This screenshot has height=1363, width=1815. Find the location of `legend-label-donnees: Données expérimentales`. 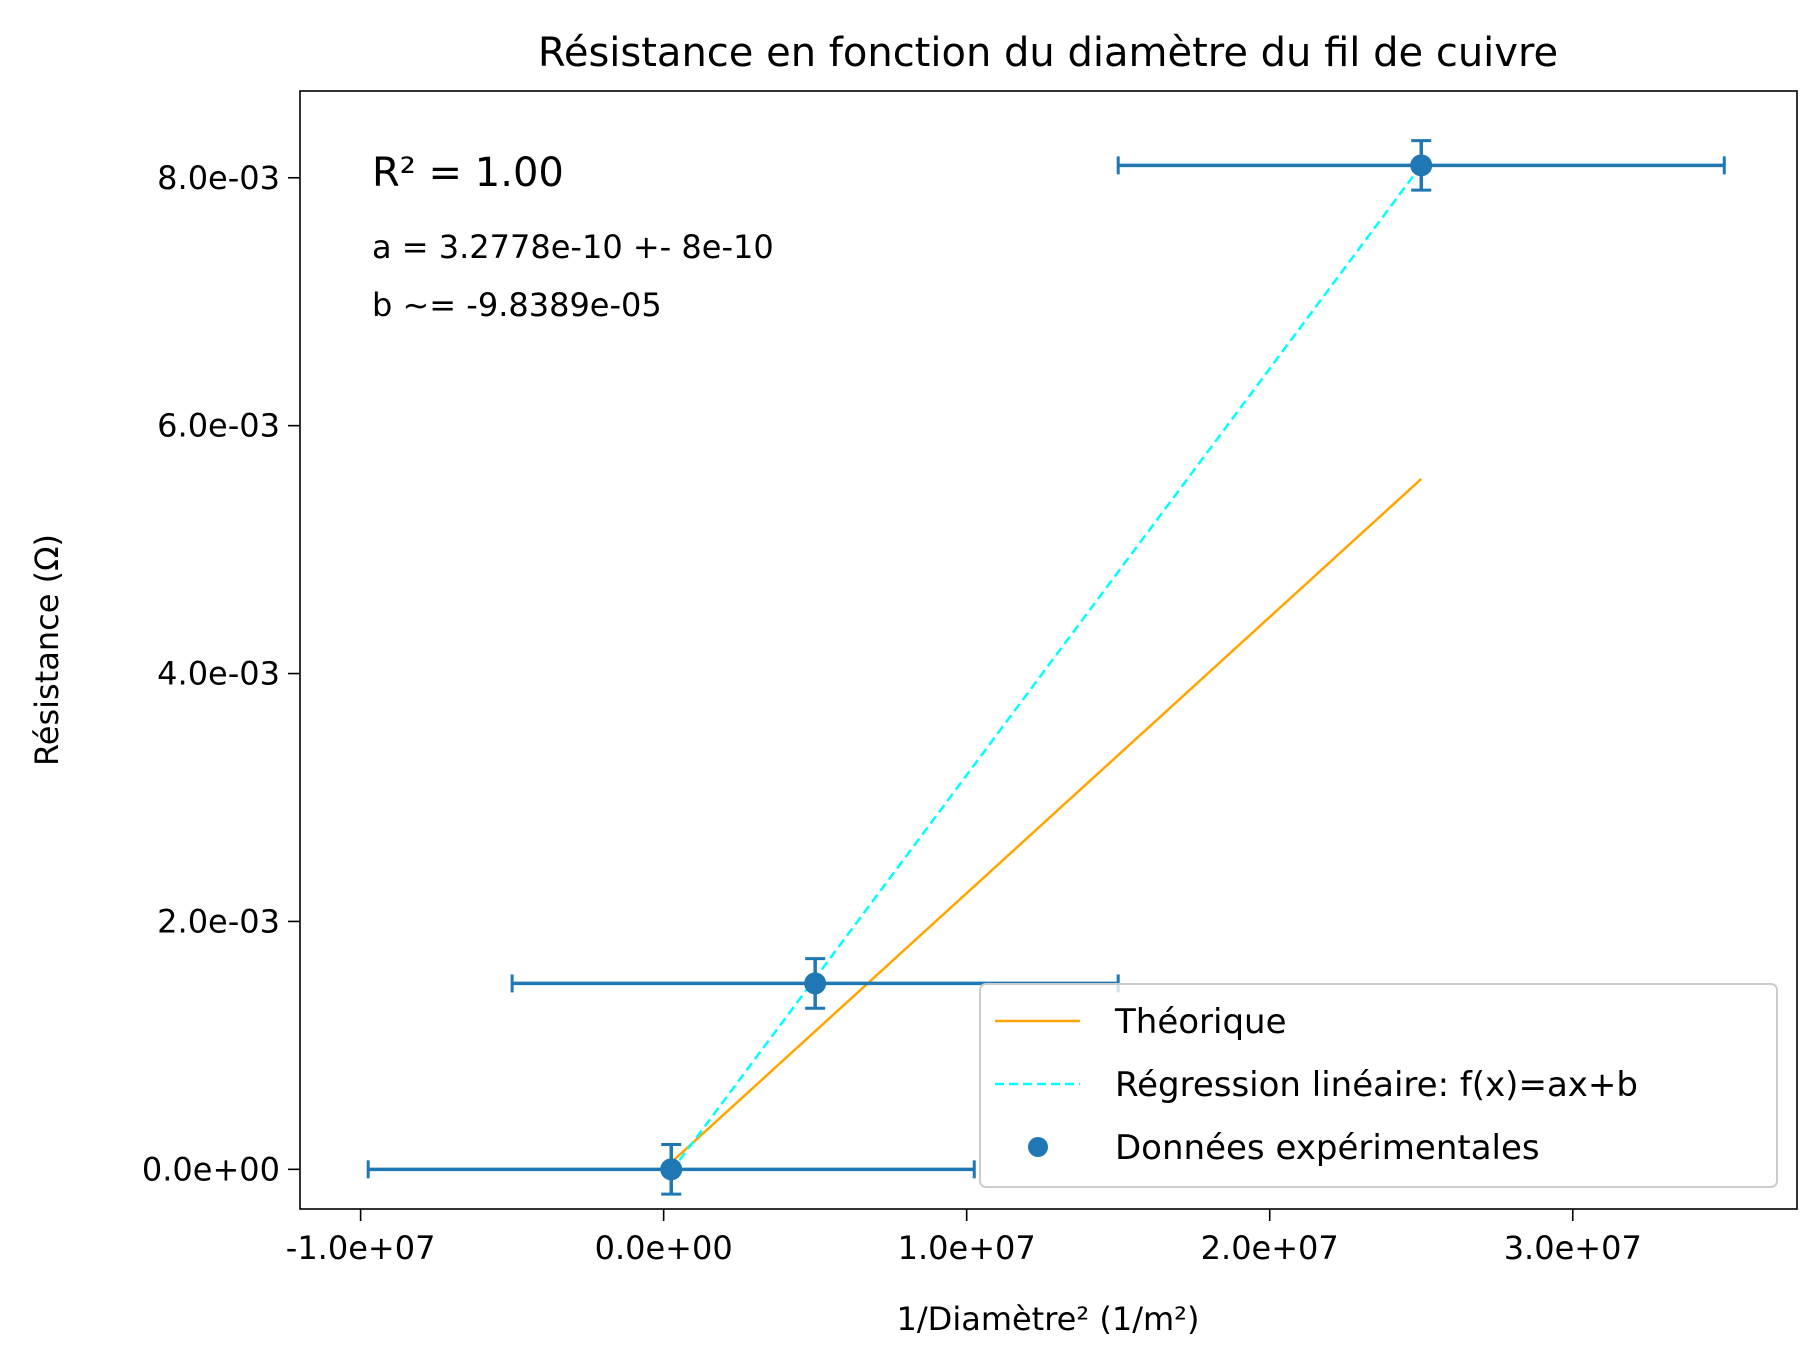

legend-label-donnees: Données expérimentales is located at coordinates (1327, 1148).